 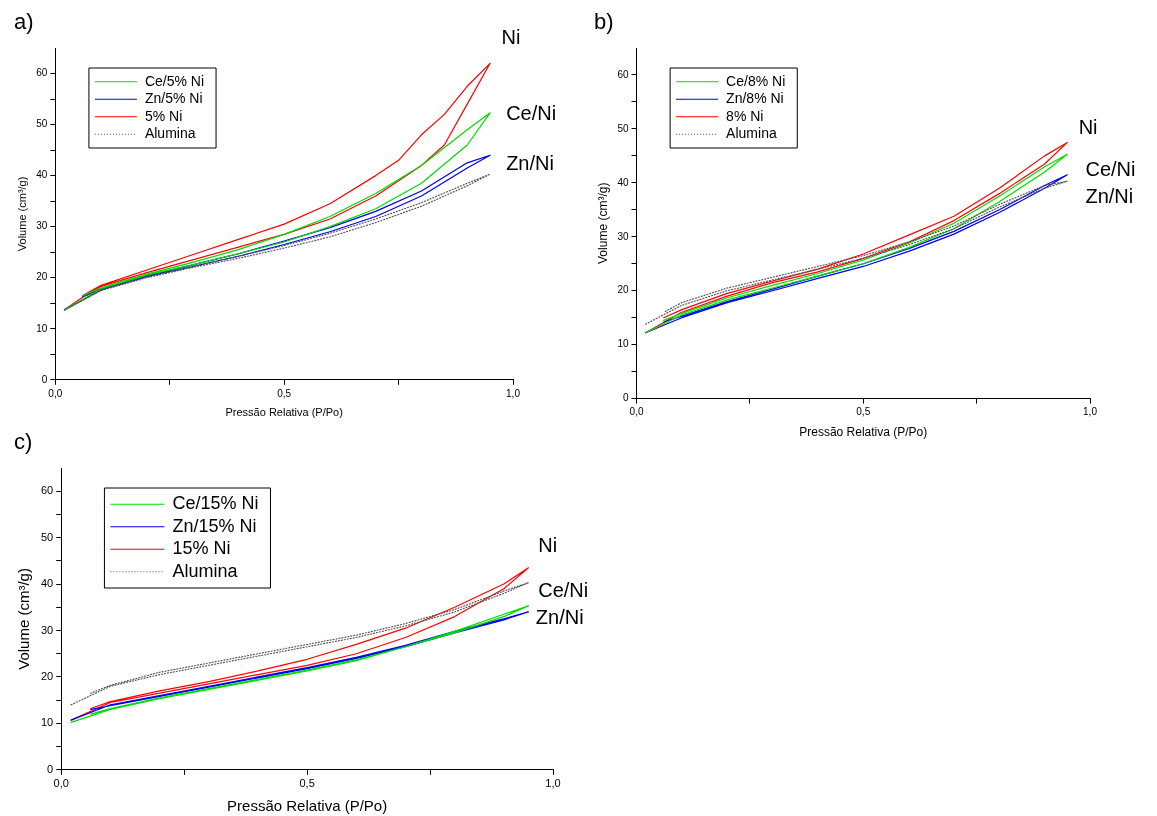 I want to click on legend-label: Ce/5% Ni, so click(x=174, y=80).